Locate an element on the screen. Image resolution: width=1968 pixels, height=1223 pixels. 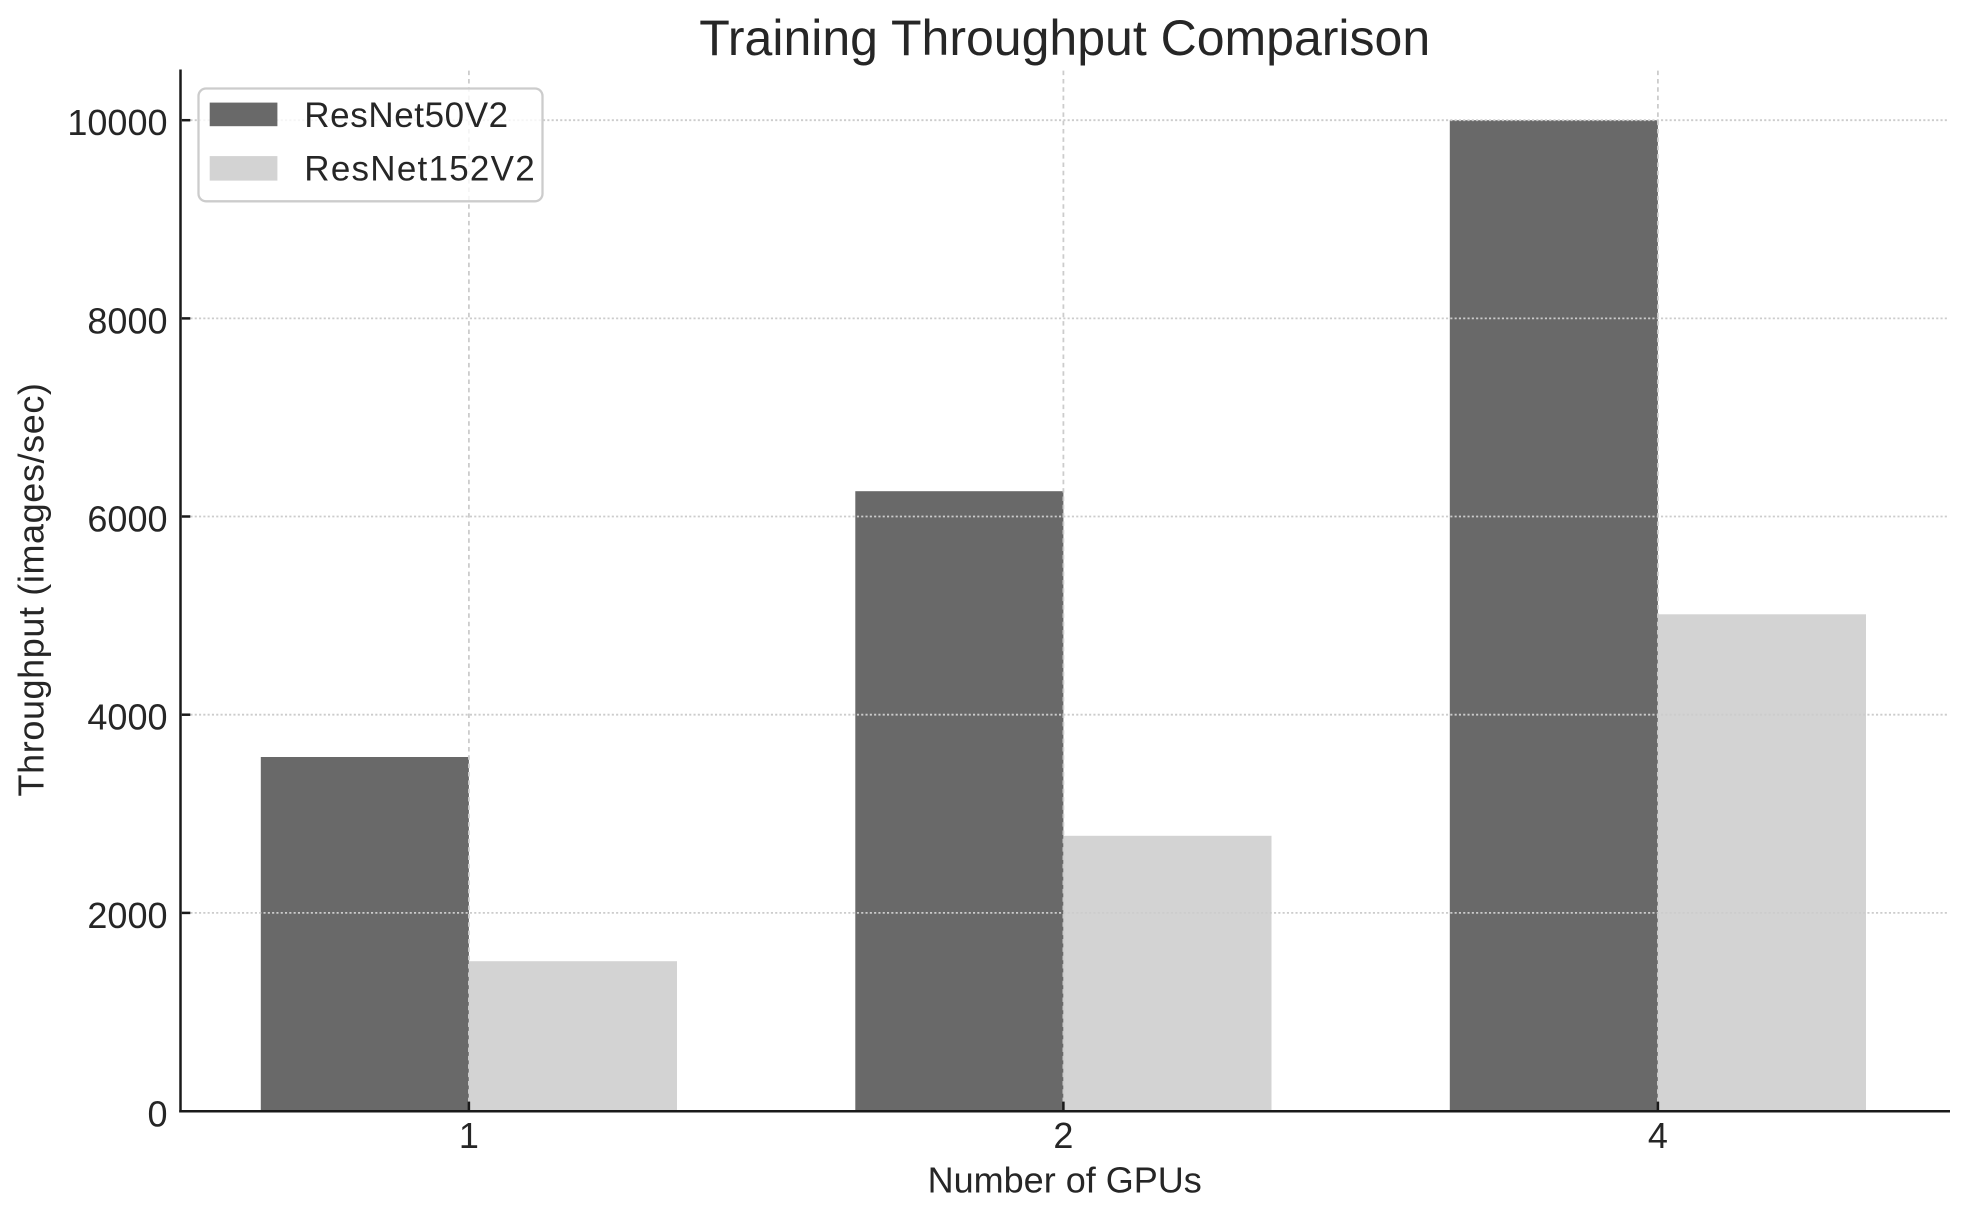
svg-text: 10000 is located at coordinates (117, 122).